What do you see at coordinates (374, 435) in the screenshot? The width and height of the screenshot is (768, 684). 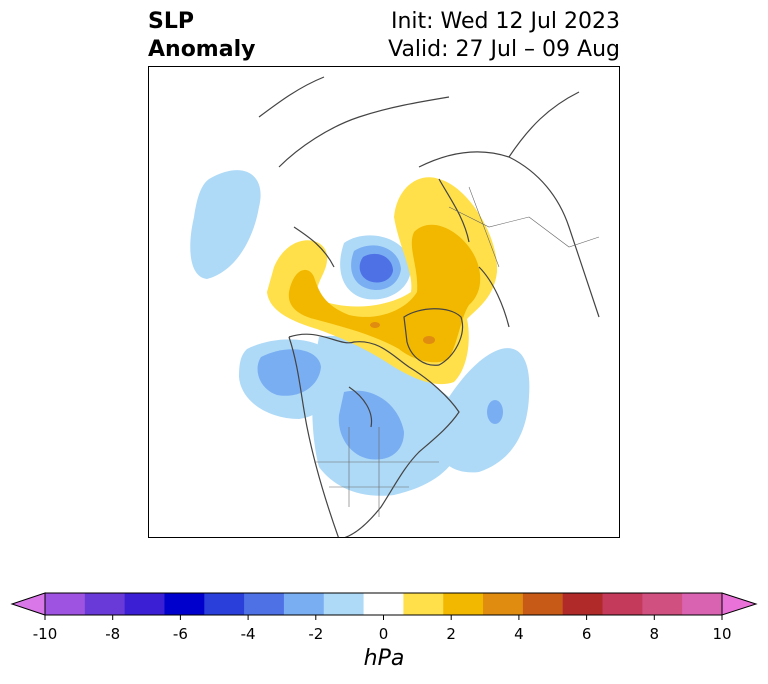 I see `coastline-north-america` at bounding box center [374, 435].